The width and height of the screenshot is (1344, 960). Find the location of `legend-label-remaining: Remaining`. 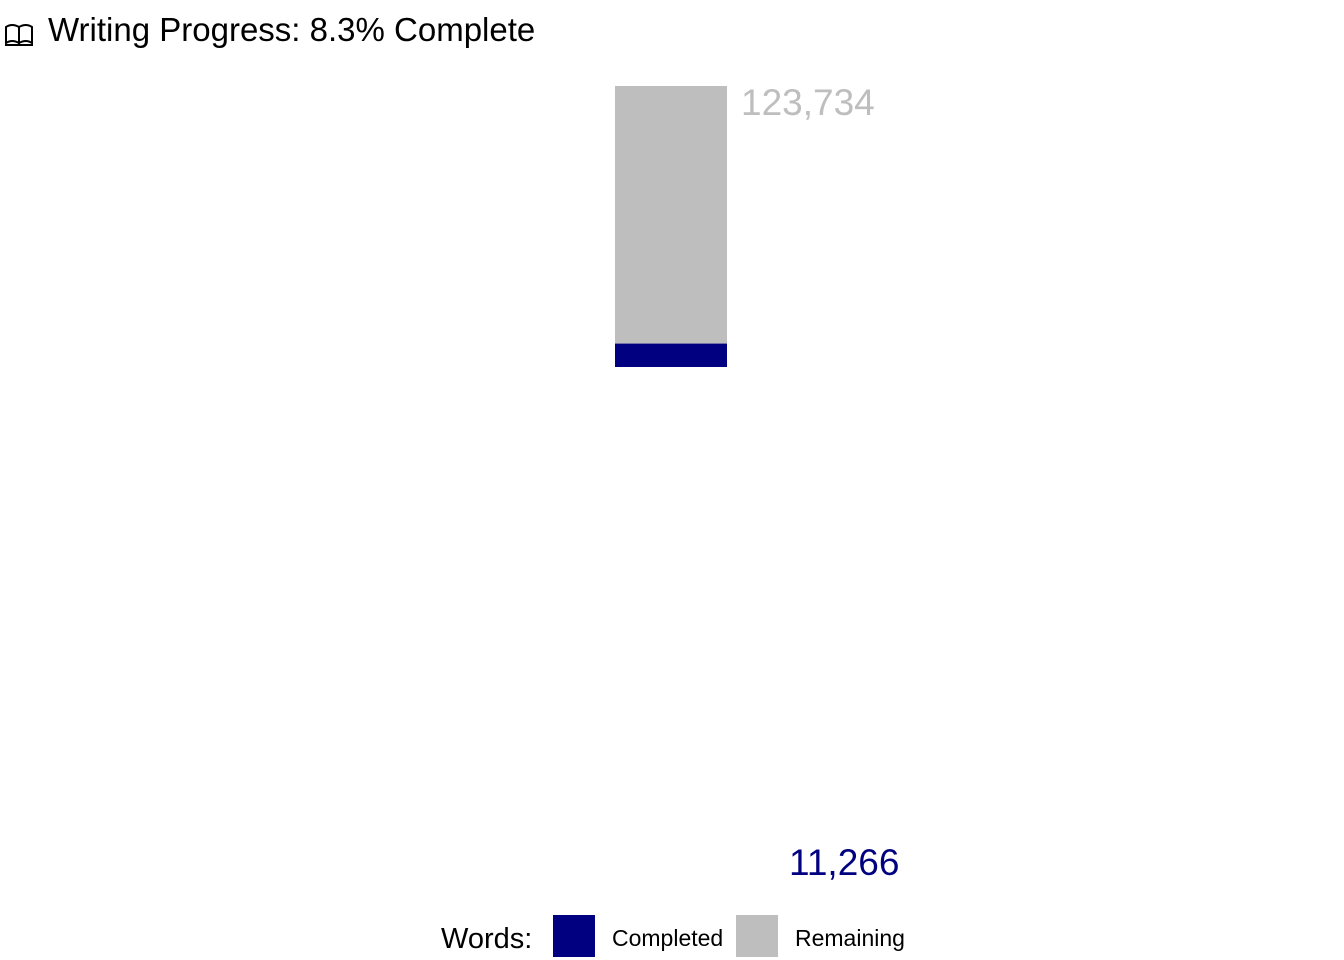

legend-label-remaining: Remaining is located at coordinates (850, 938).